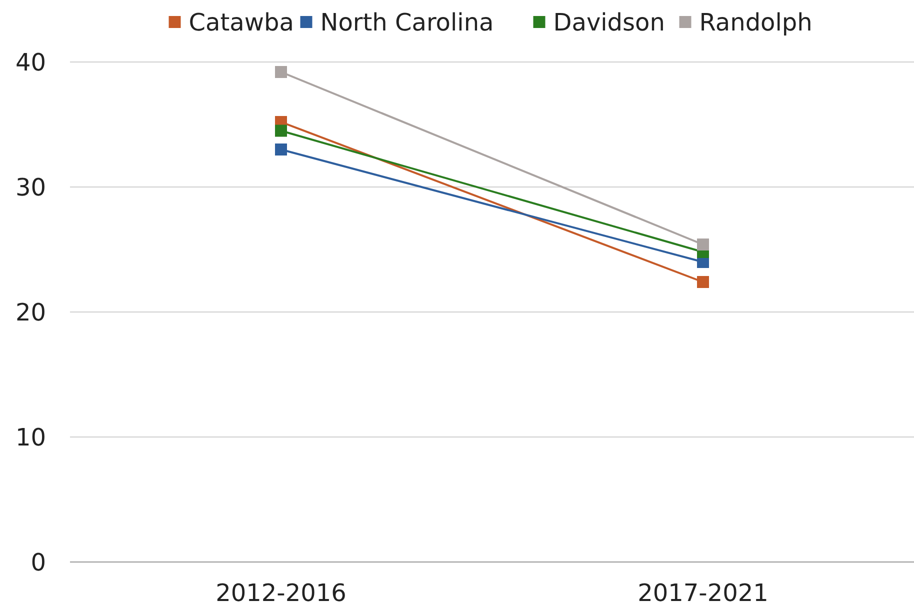  Describe the element at coordinates (241, 22) in the screenshot. I see `legend-label: Catawba` at that location.